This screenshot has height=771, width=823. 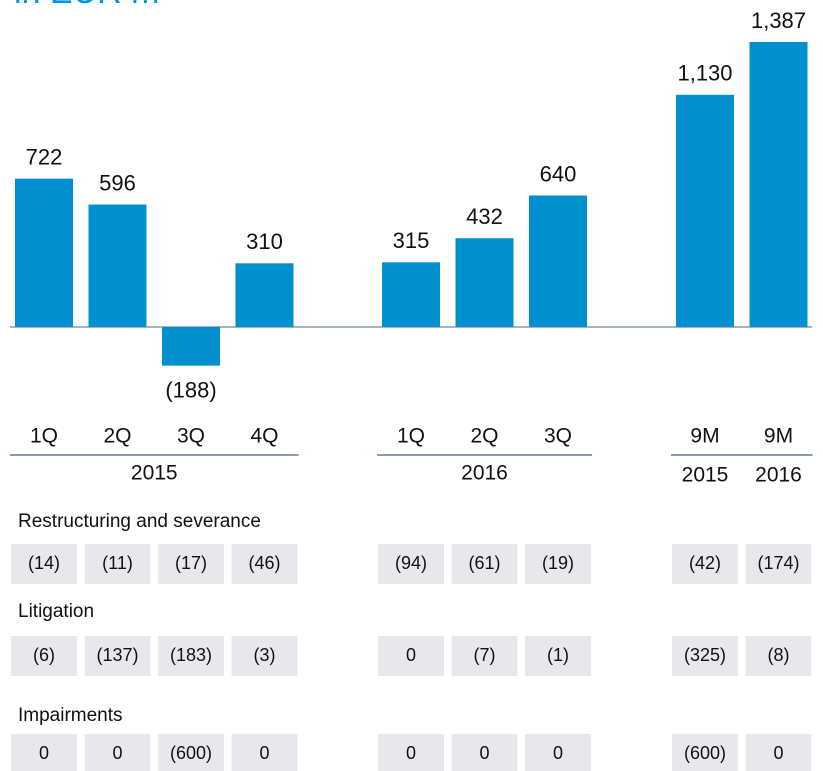 I want to click on value-label: 432, so click(x=484, y=216).